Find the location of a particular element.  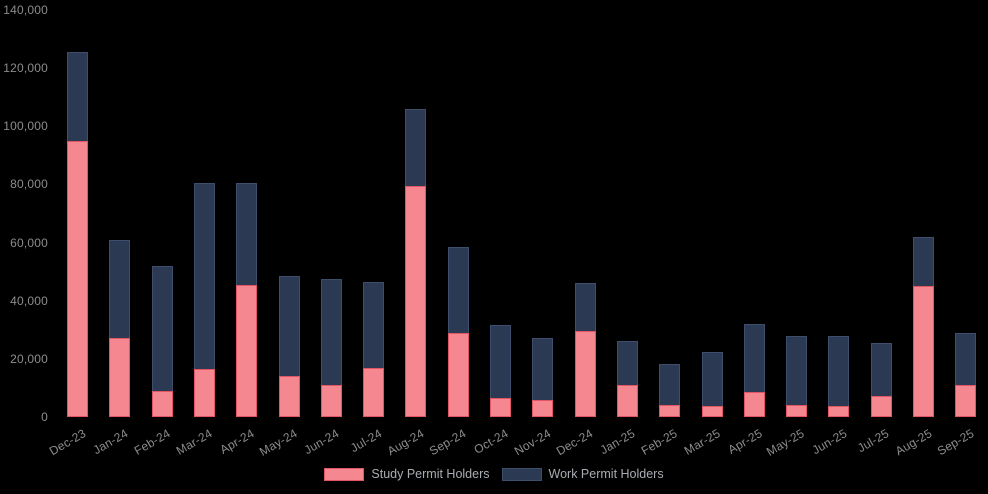

x-tick-label: Oct-24 is located at coordinates (491, 441).